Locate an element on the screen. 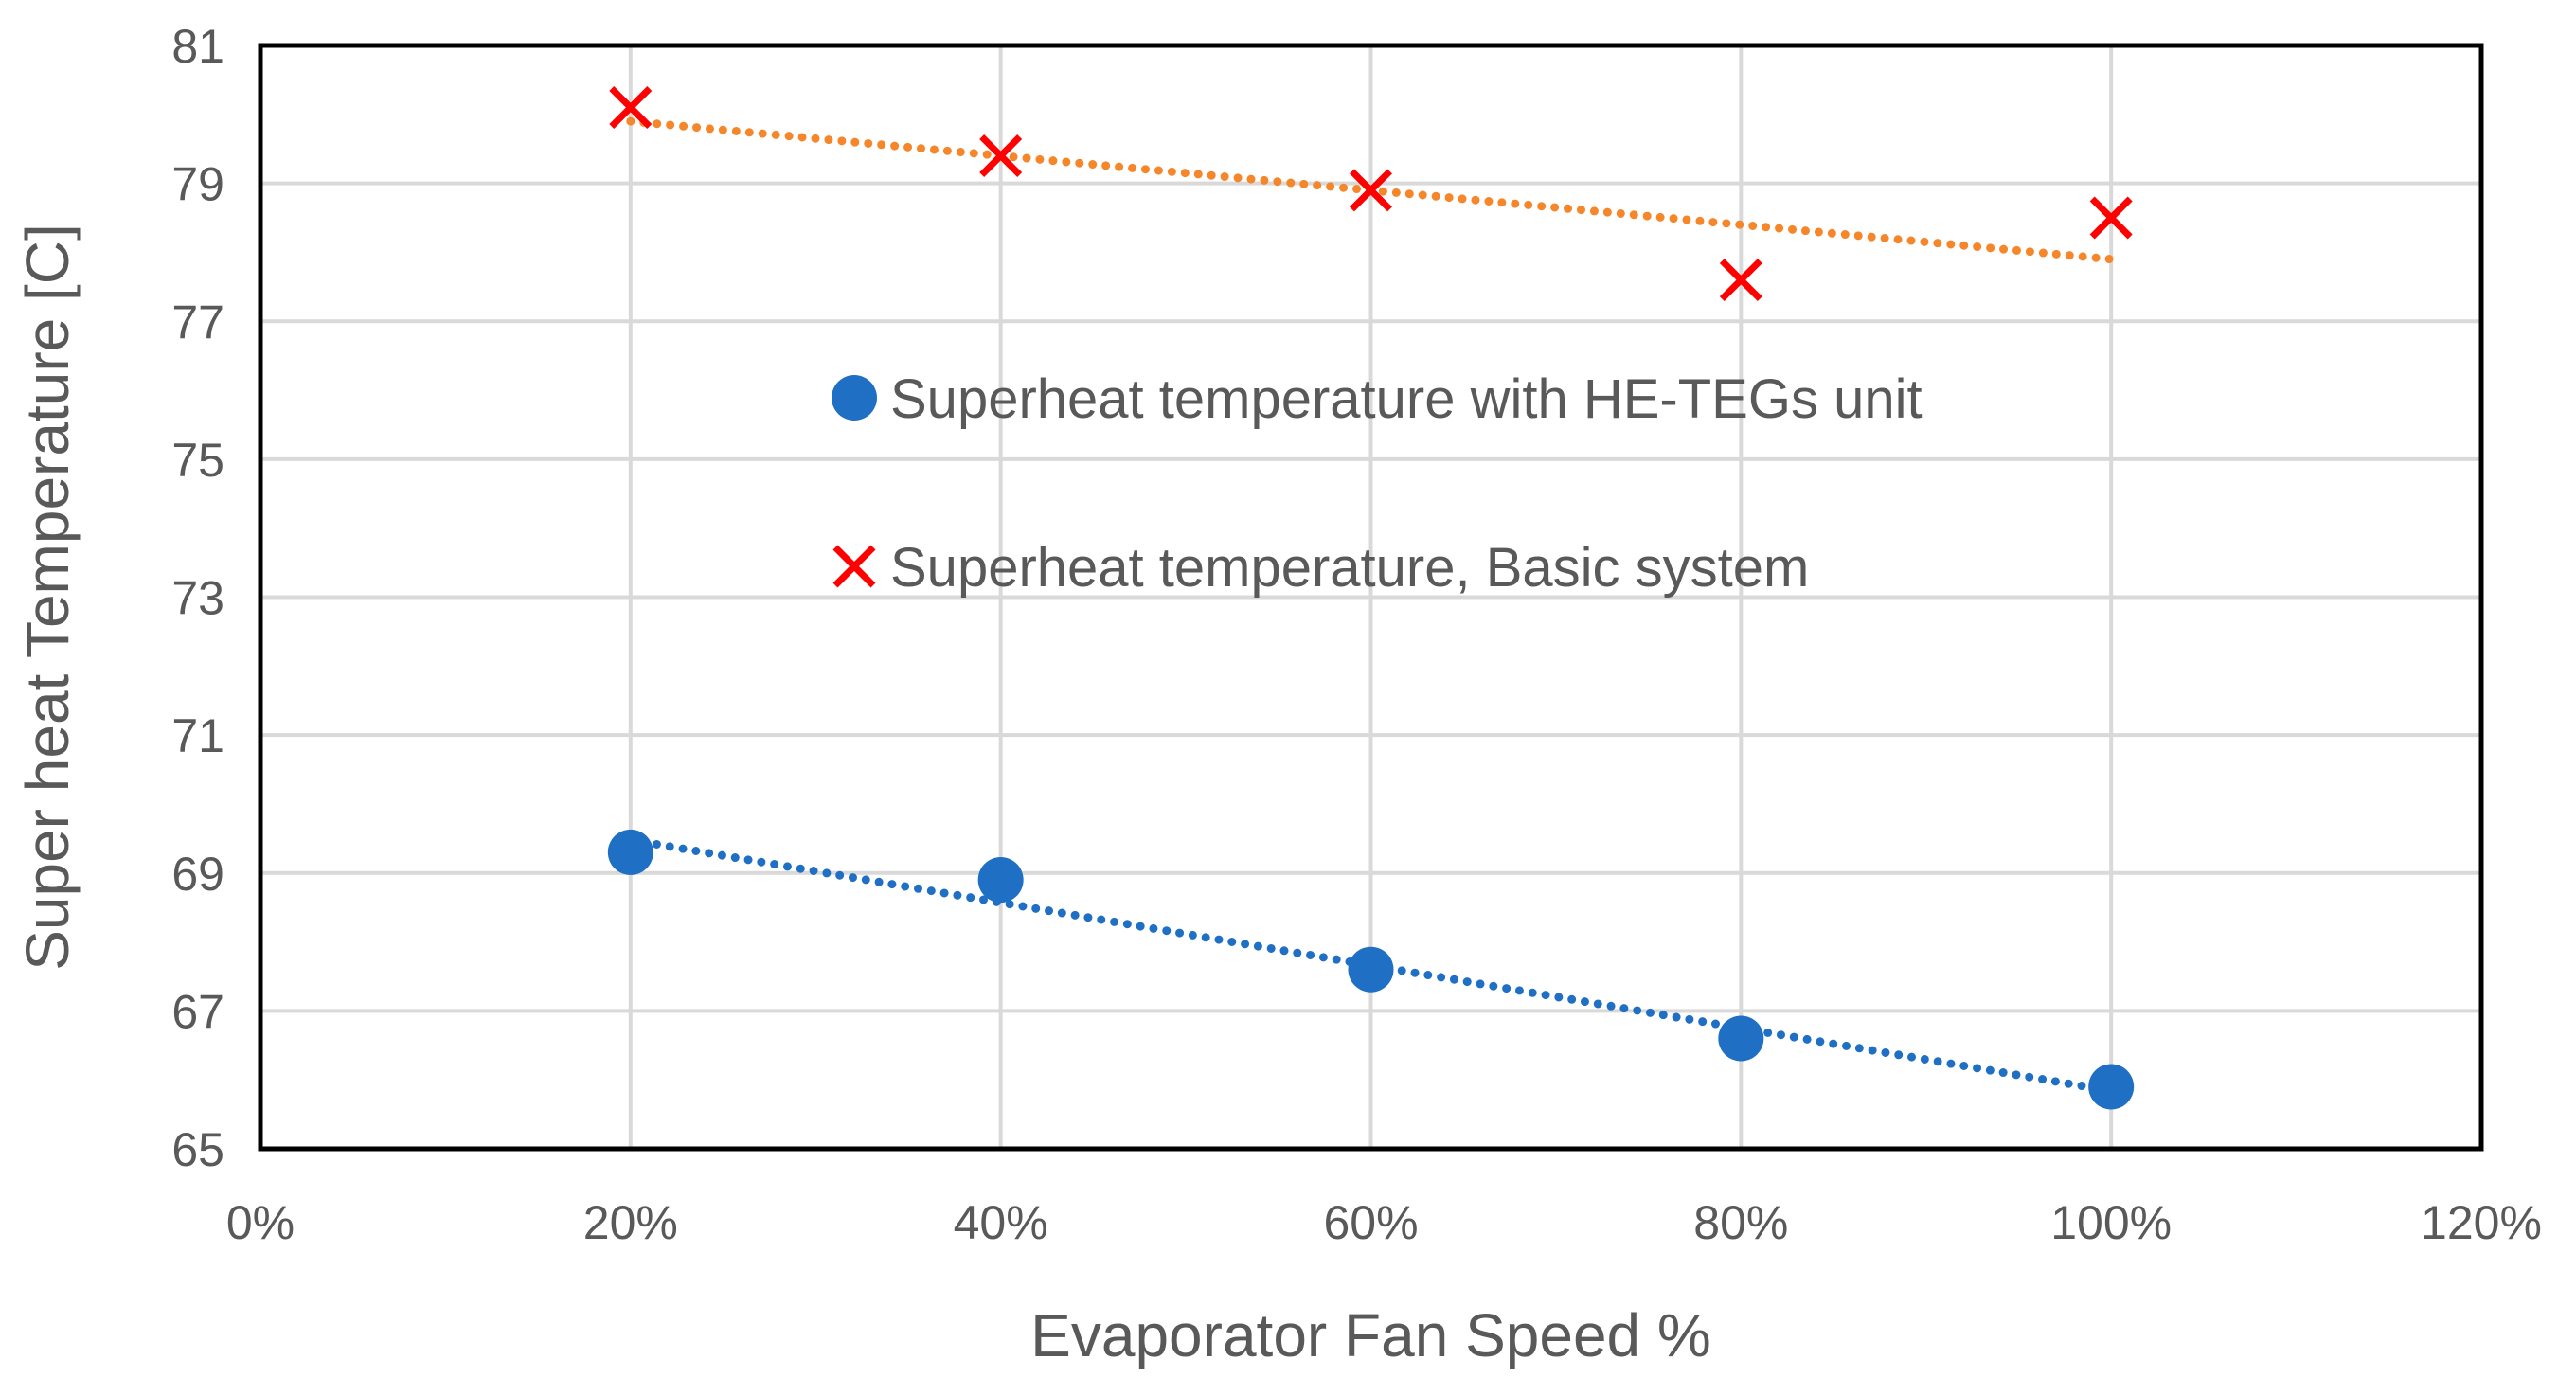 This screenshot has height=1378, width=2576. legend-label: Superheat temperature with HE-TEGs unit is located at coordinates (1406, 399).